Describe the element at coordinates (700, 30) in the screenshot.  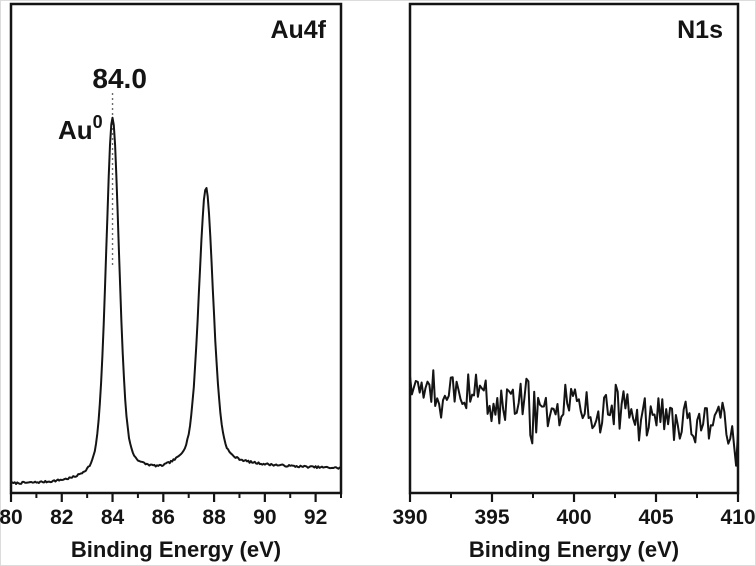
I see `panel-title: N1s` at that location.